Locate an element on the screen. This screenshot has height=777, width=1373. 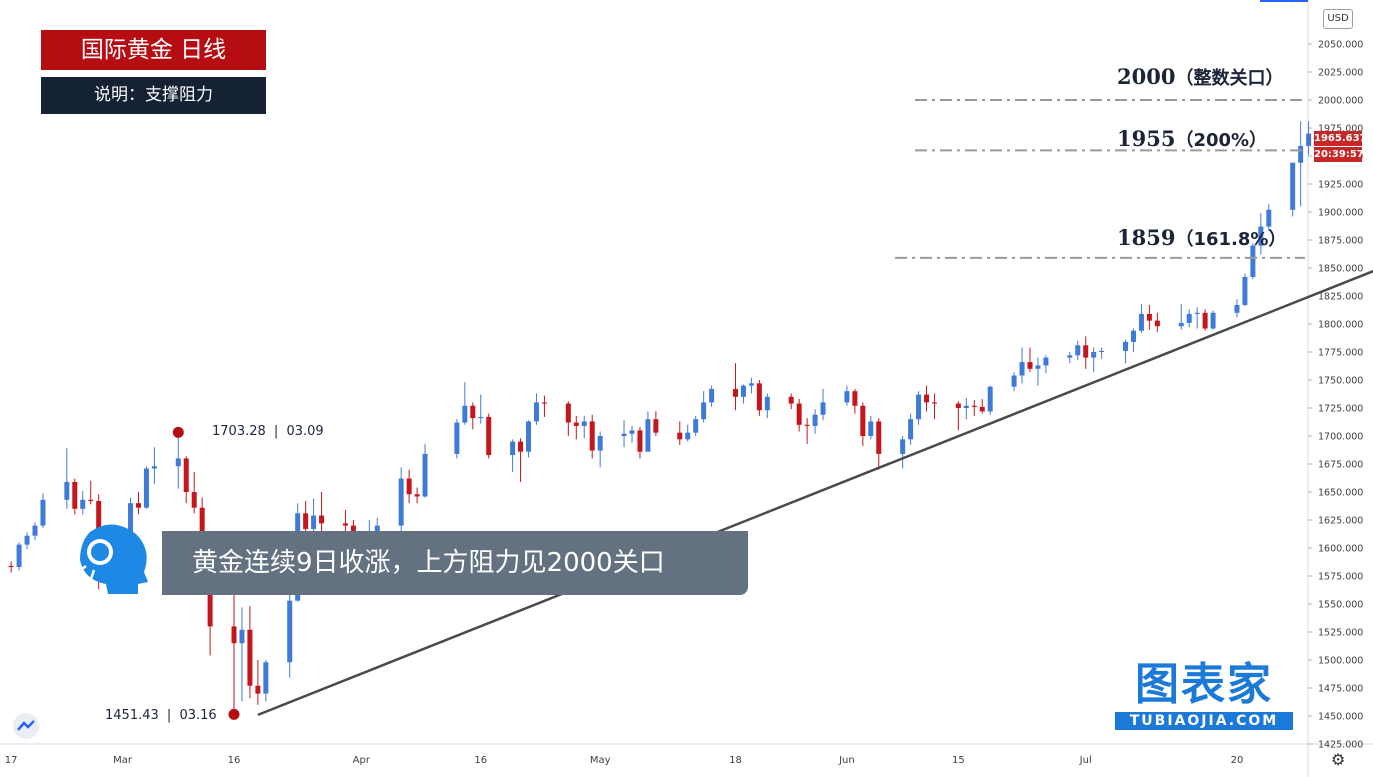
high-point-marker is located at coordinates (178, 432).